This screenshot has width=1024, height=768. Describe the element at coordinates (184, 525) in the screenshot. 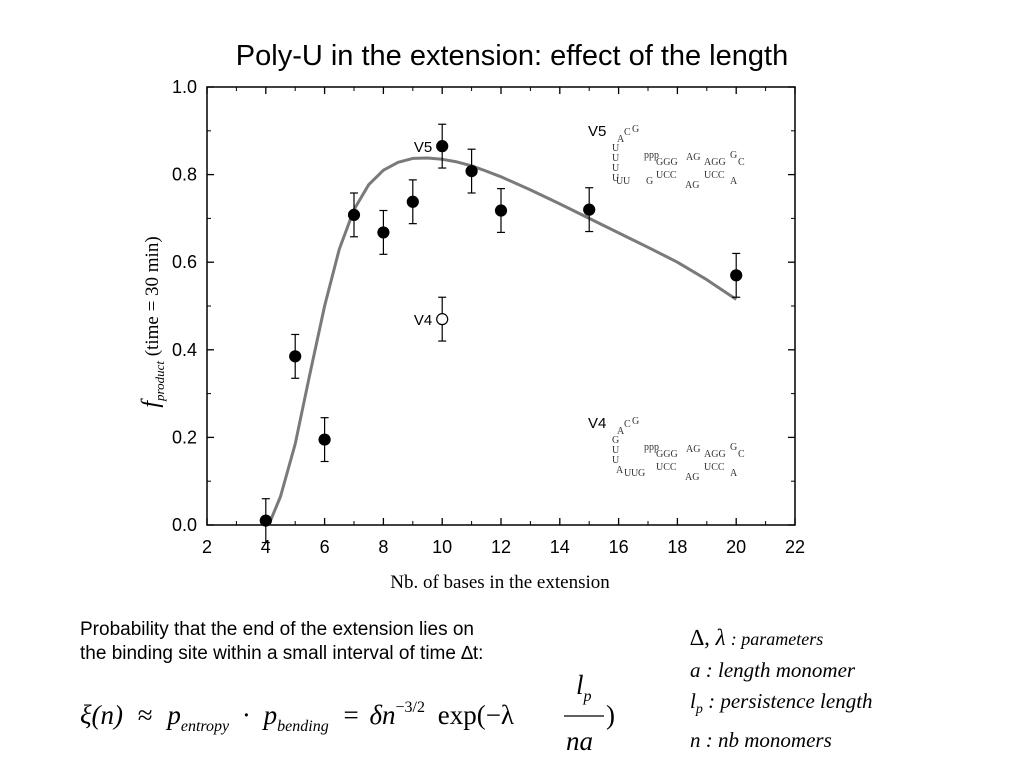

I see `y-tick-label: 0.0` at that location.